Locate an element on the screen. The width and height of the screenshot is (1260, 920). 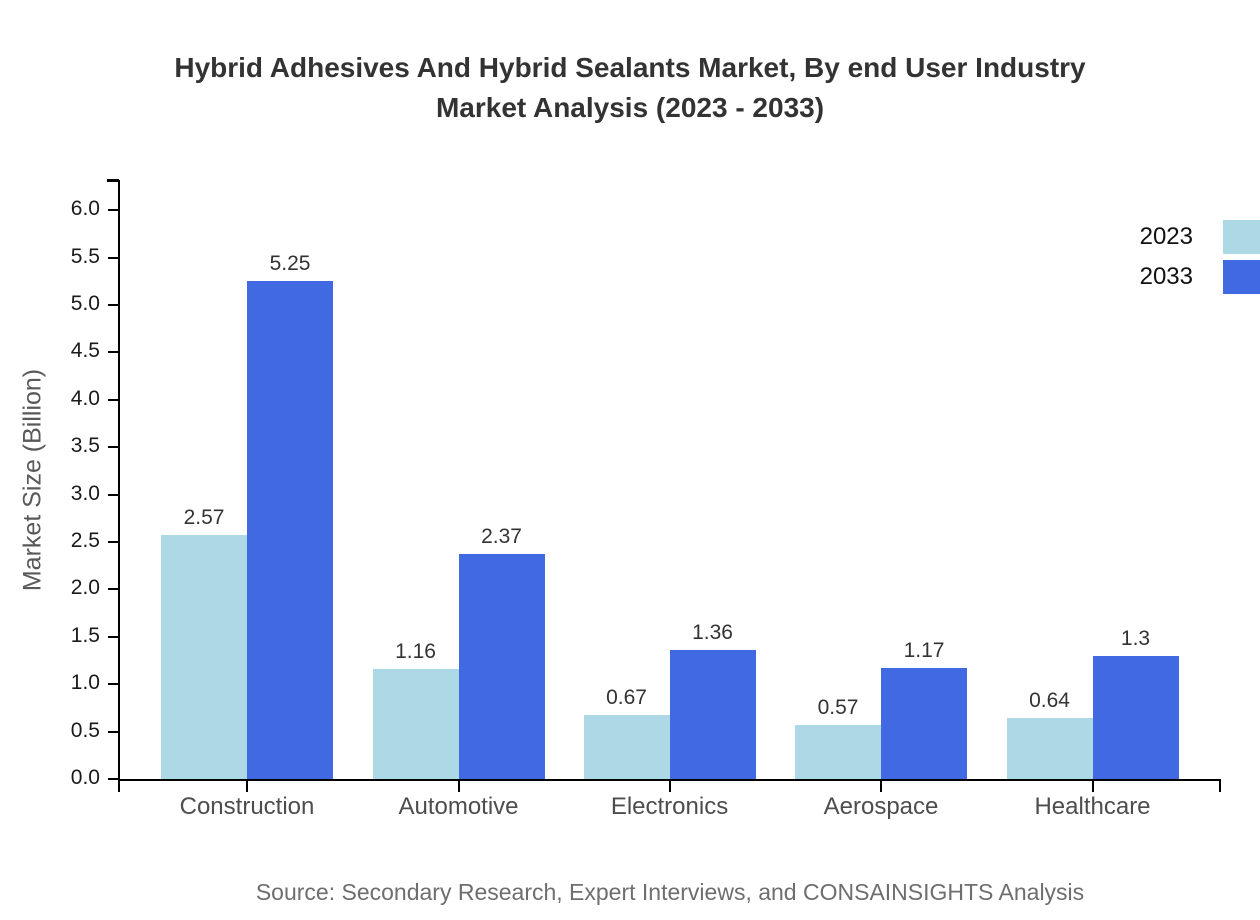
x-category-label: Automotive is located at coordinates (458, 806).